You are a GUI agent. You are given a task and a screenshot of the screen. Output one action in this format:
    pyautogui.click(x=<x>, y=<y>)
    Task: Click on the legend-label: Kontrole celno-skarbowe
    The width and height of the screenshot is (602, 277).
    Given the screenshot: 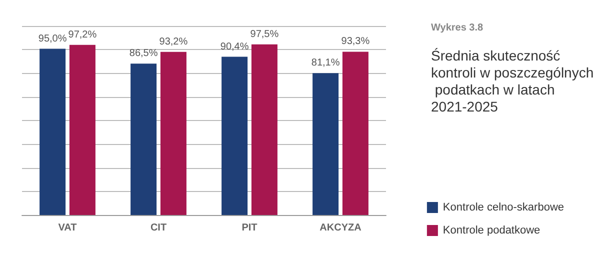 What is the action you would take?
    pyautogui.click(x=503, y=208)
    